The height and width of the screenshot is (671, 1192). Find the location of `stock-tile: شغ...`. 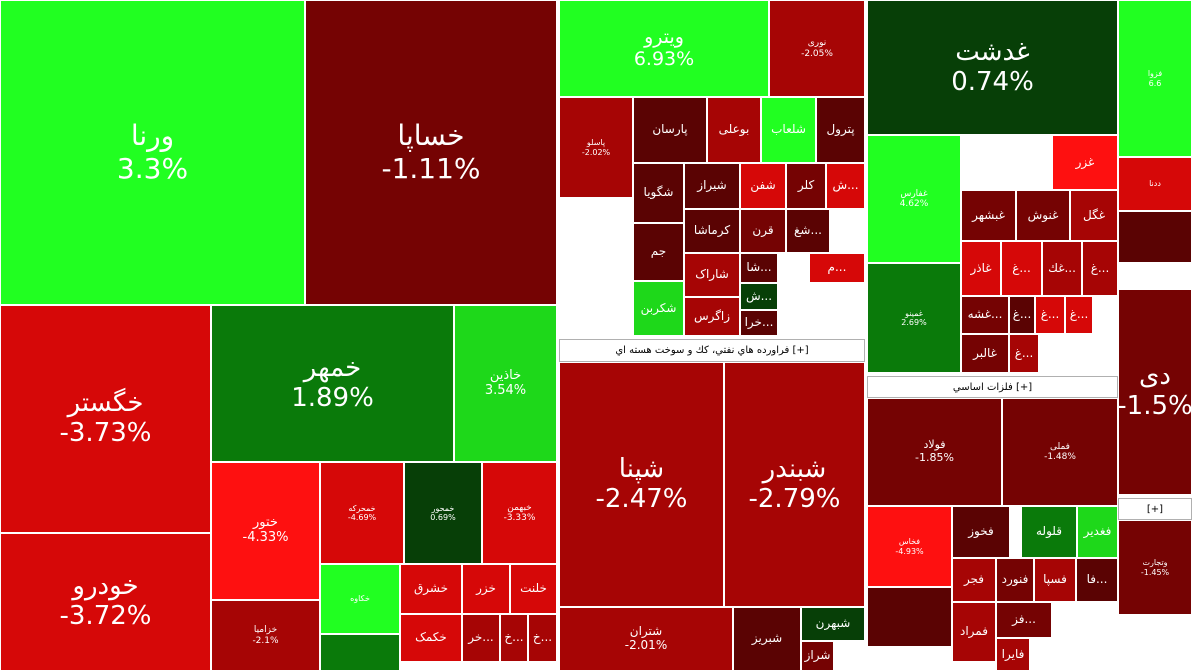

stock-tile: شغ... is located at coordinates (808, 231).